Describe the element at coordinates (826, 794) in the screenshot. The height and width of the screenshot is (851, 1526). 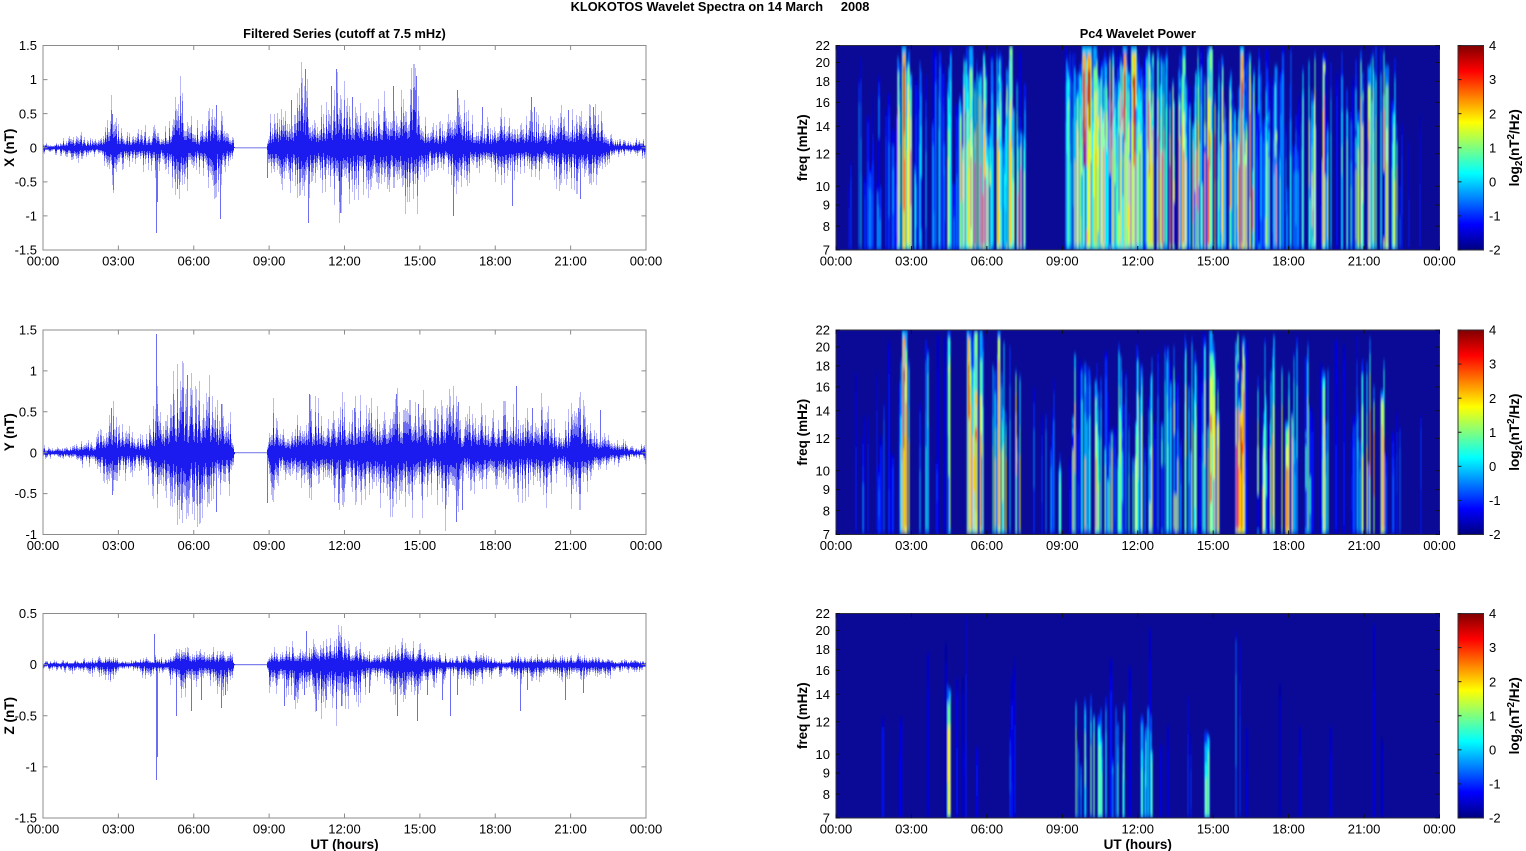
I see `svg-text: 8` at that location.